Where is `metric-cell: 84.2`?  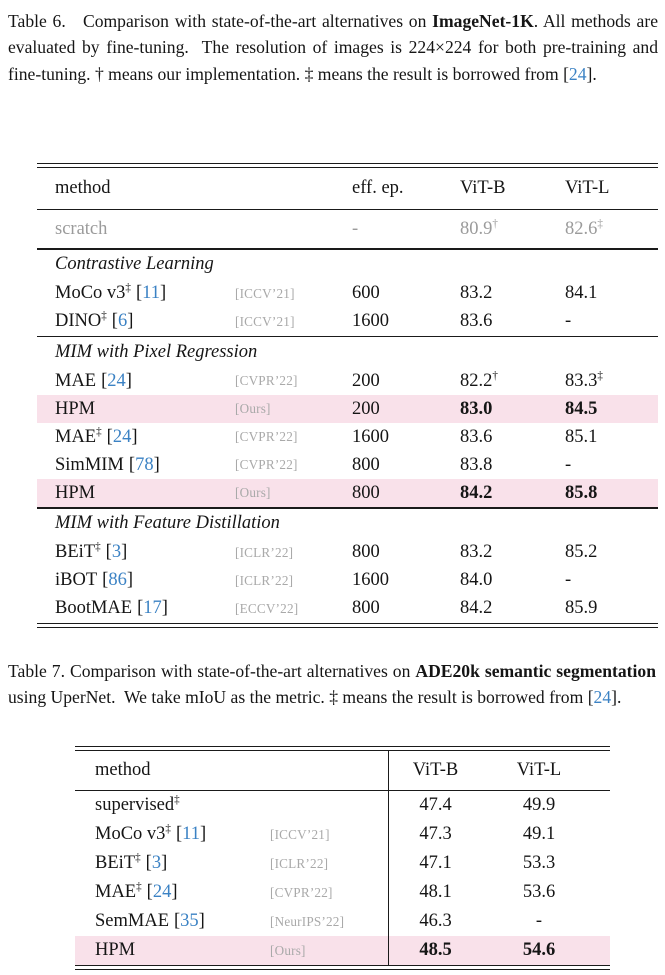
metric-cell: 84.2 is located at coordinates (512, 493).